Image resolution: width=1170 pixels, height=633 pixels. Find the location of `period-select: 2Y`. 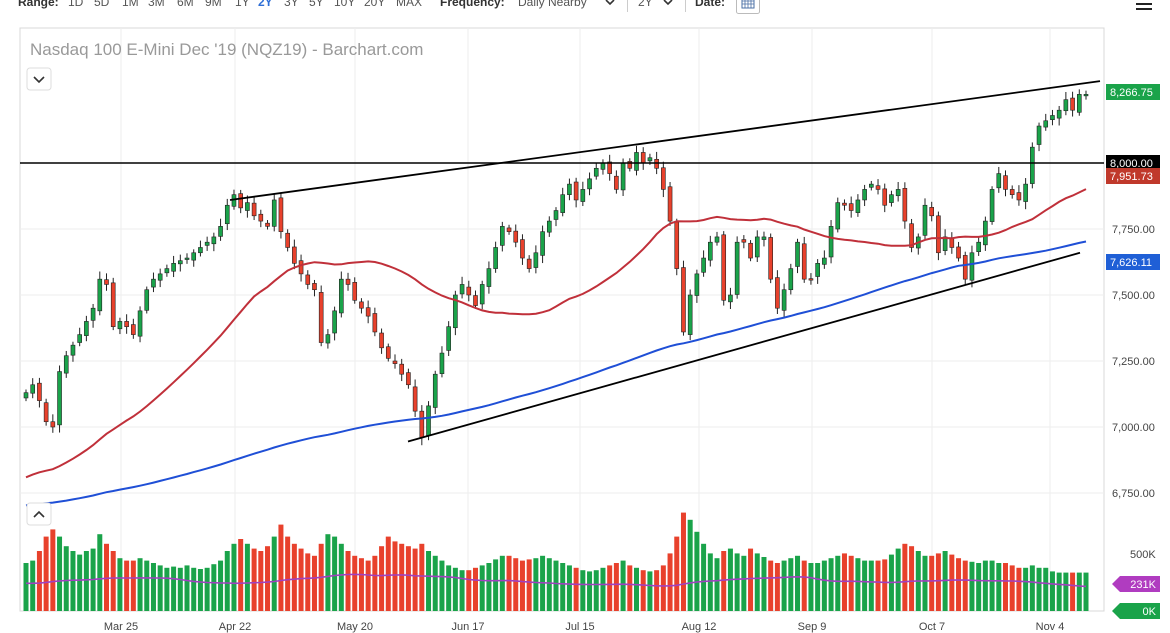

period-select: 2Y is located at coordinates (645, 4).